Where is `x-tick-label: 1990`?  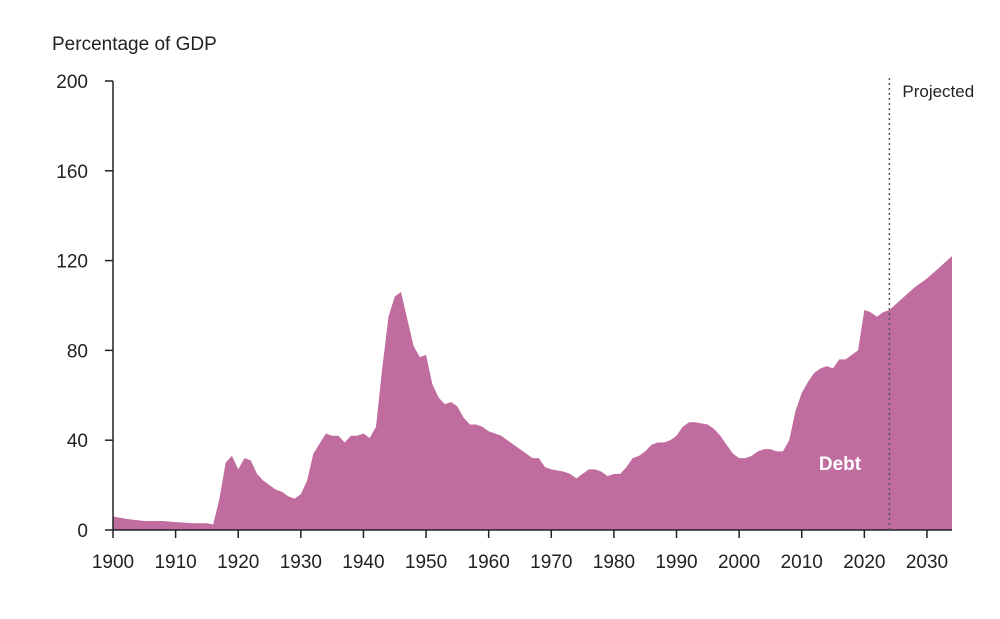
x-tick-label: 1990 is located at coordinates (676, 562).